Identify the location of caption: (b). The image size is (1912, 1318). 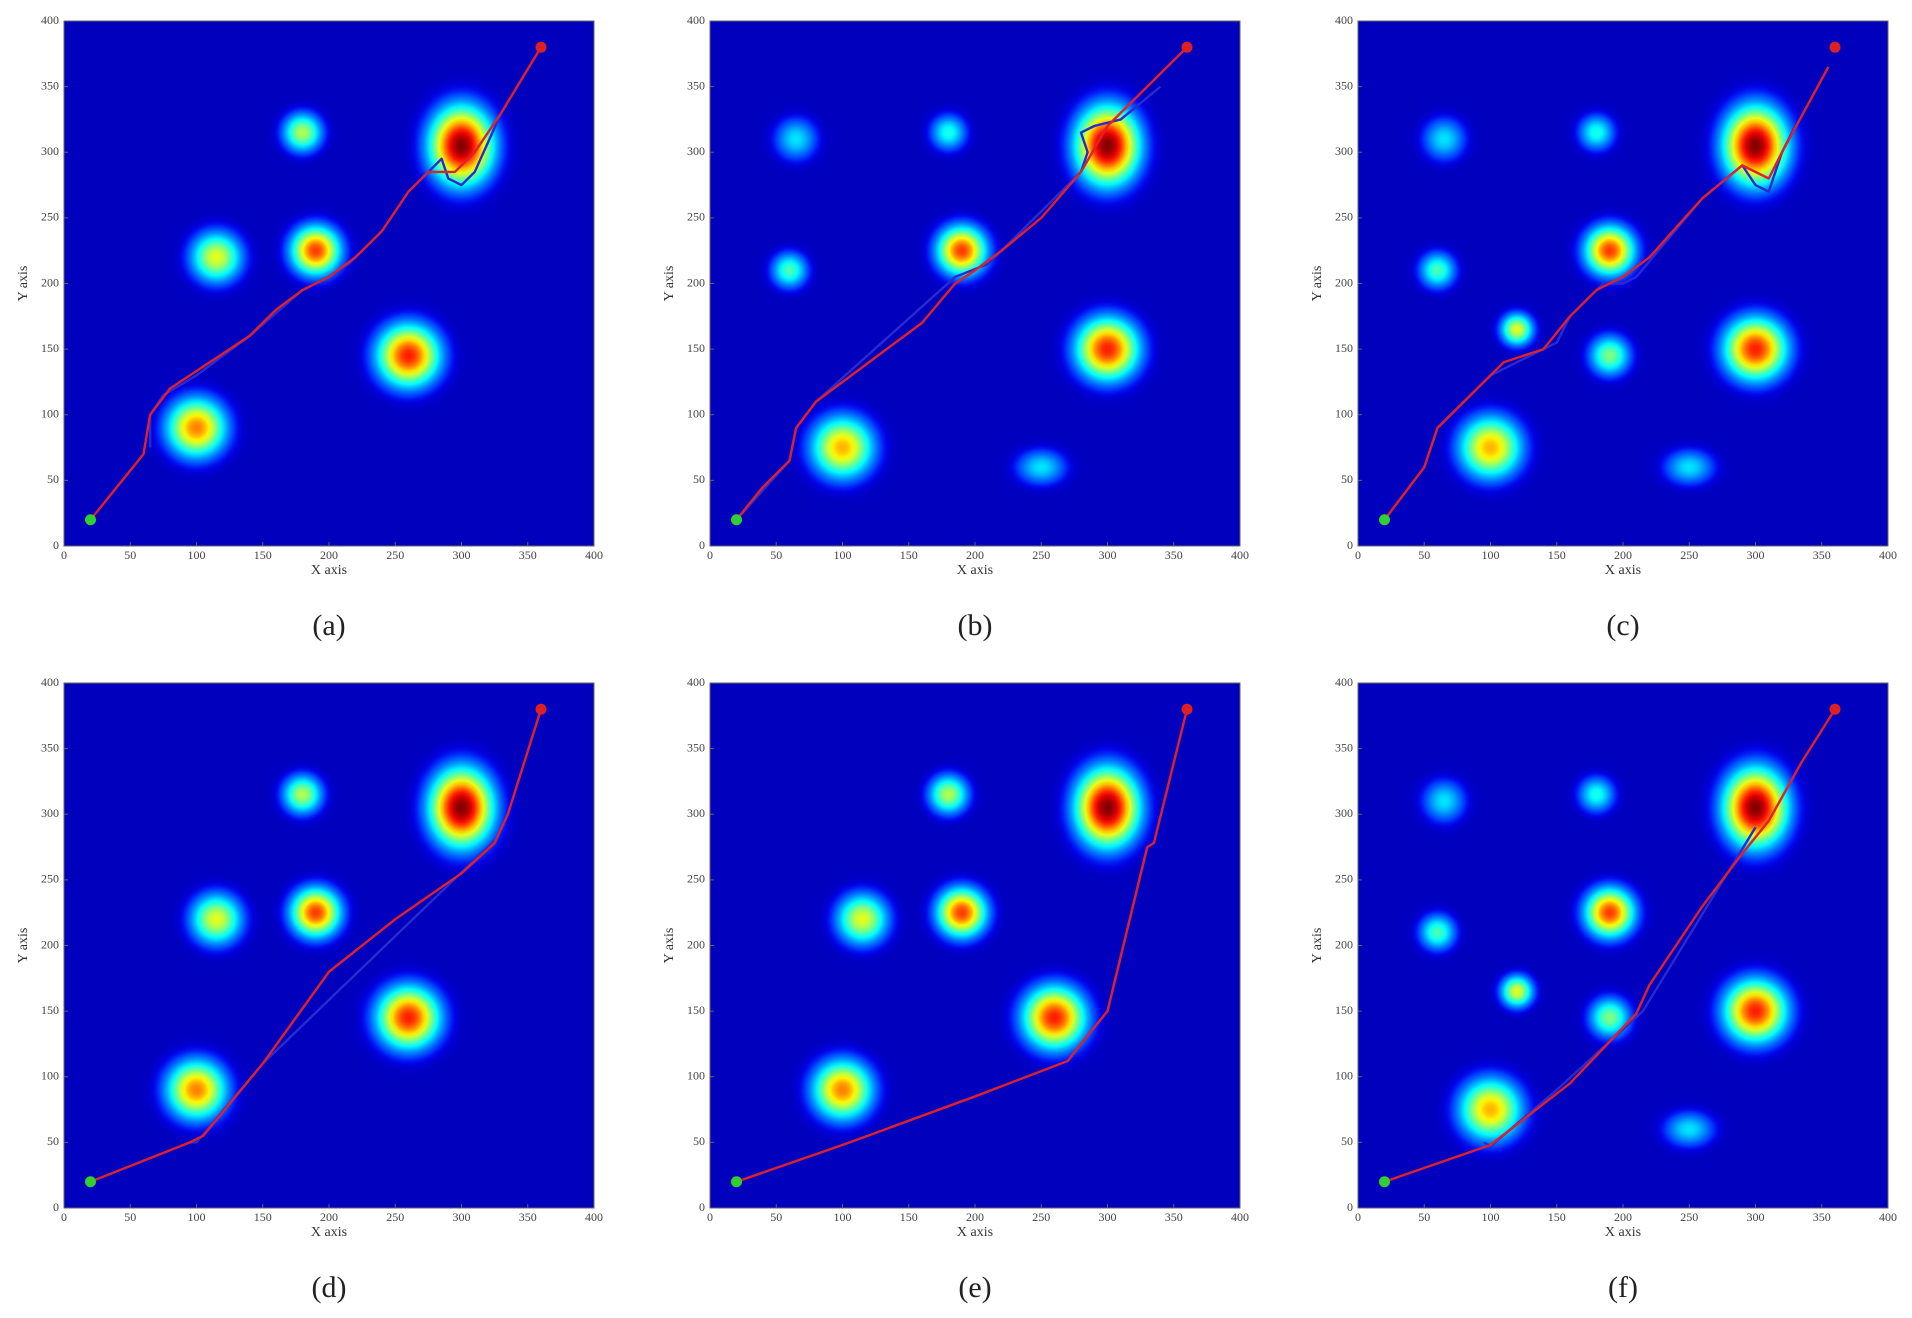
(975, 625).